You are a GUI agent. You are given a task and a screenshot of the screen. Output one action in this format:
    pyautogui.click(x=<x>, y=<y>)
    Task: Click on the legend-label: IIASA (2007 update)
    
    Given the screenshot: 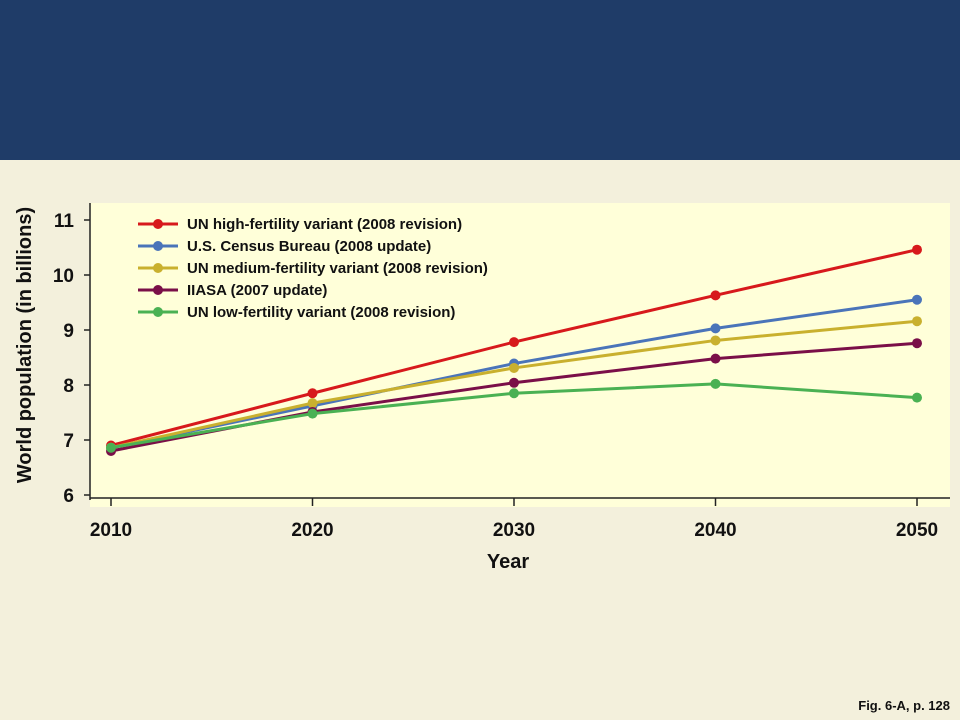 What is the action you would take?
    pyautogui.click(x=257, y=290)
    